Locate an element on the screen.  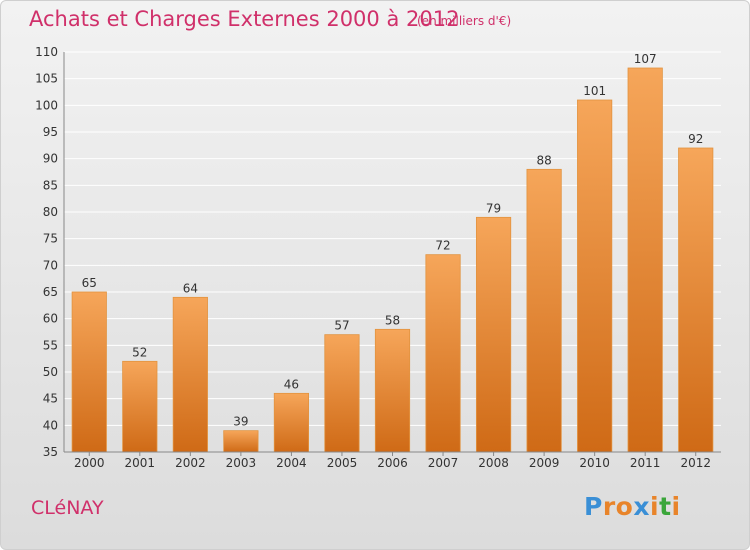
y-tick-label: 55 is located at coordinates (50, 345).